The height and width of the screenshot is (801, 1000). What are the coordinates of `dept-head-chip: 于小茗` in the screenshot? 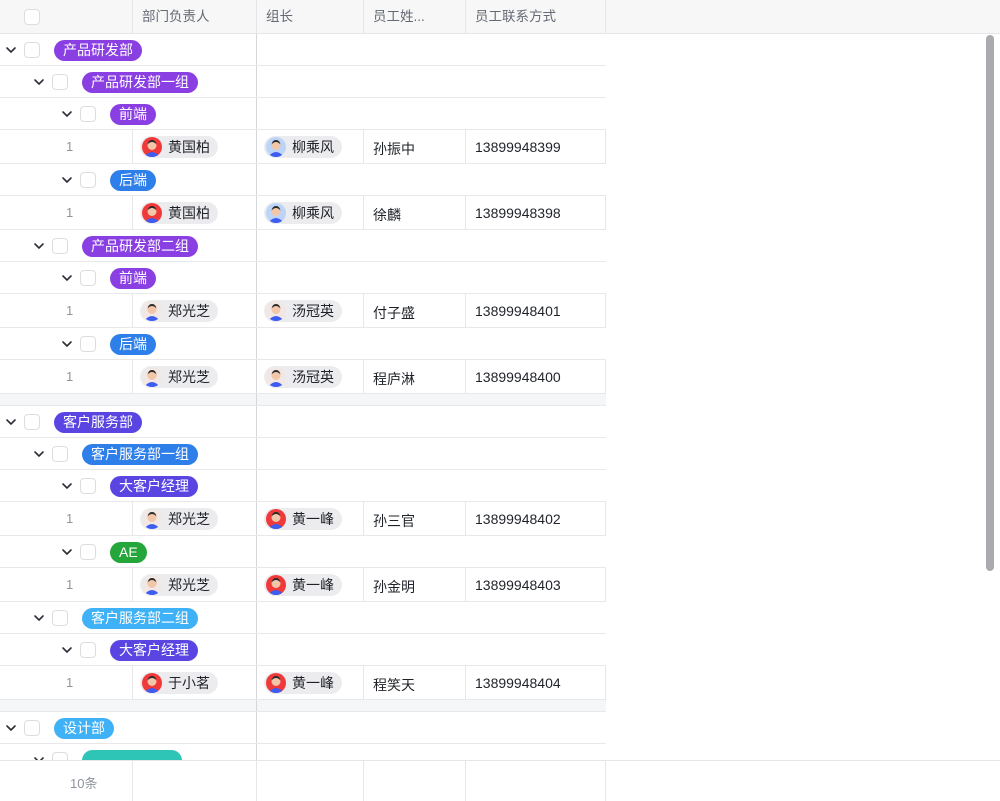 It's located at (179, 683).